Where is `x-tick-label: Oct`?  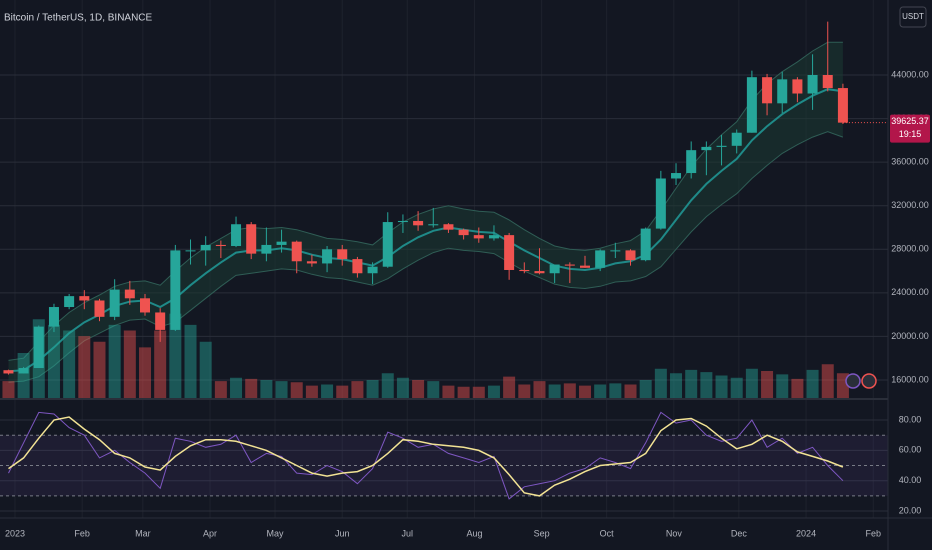 x-tick-label: Oct is located at coordinates (607, 533).